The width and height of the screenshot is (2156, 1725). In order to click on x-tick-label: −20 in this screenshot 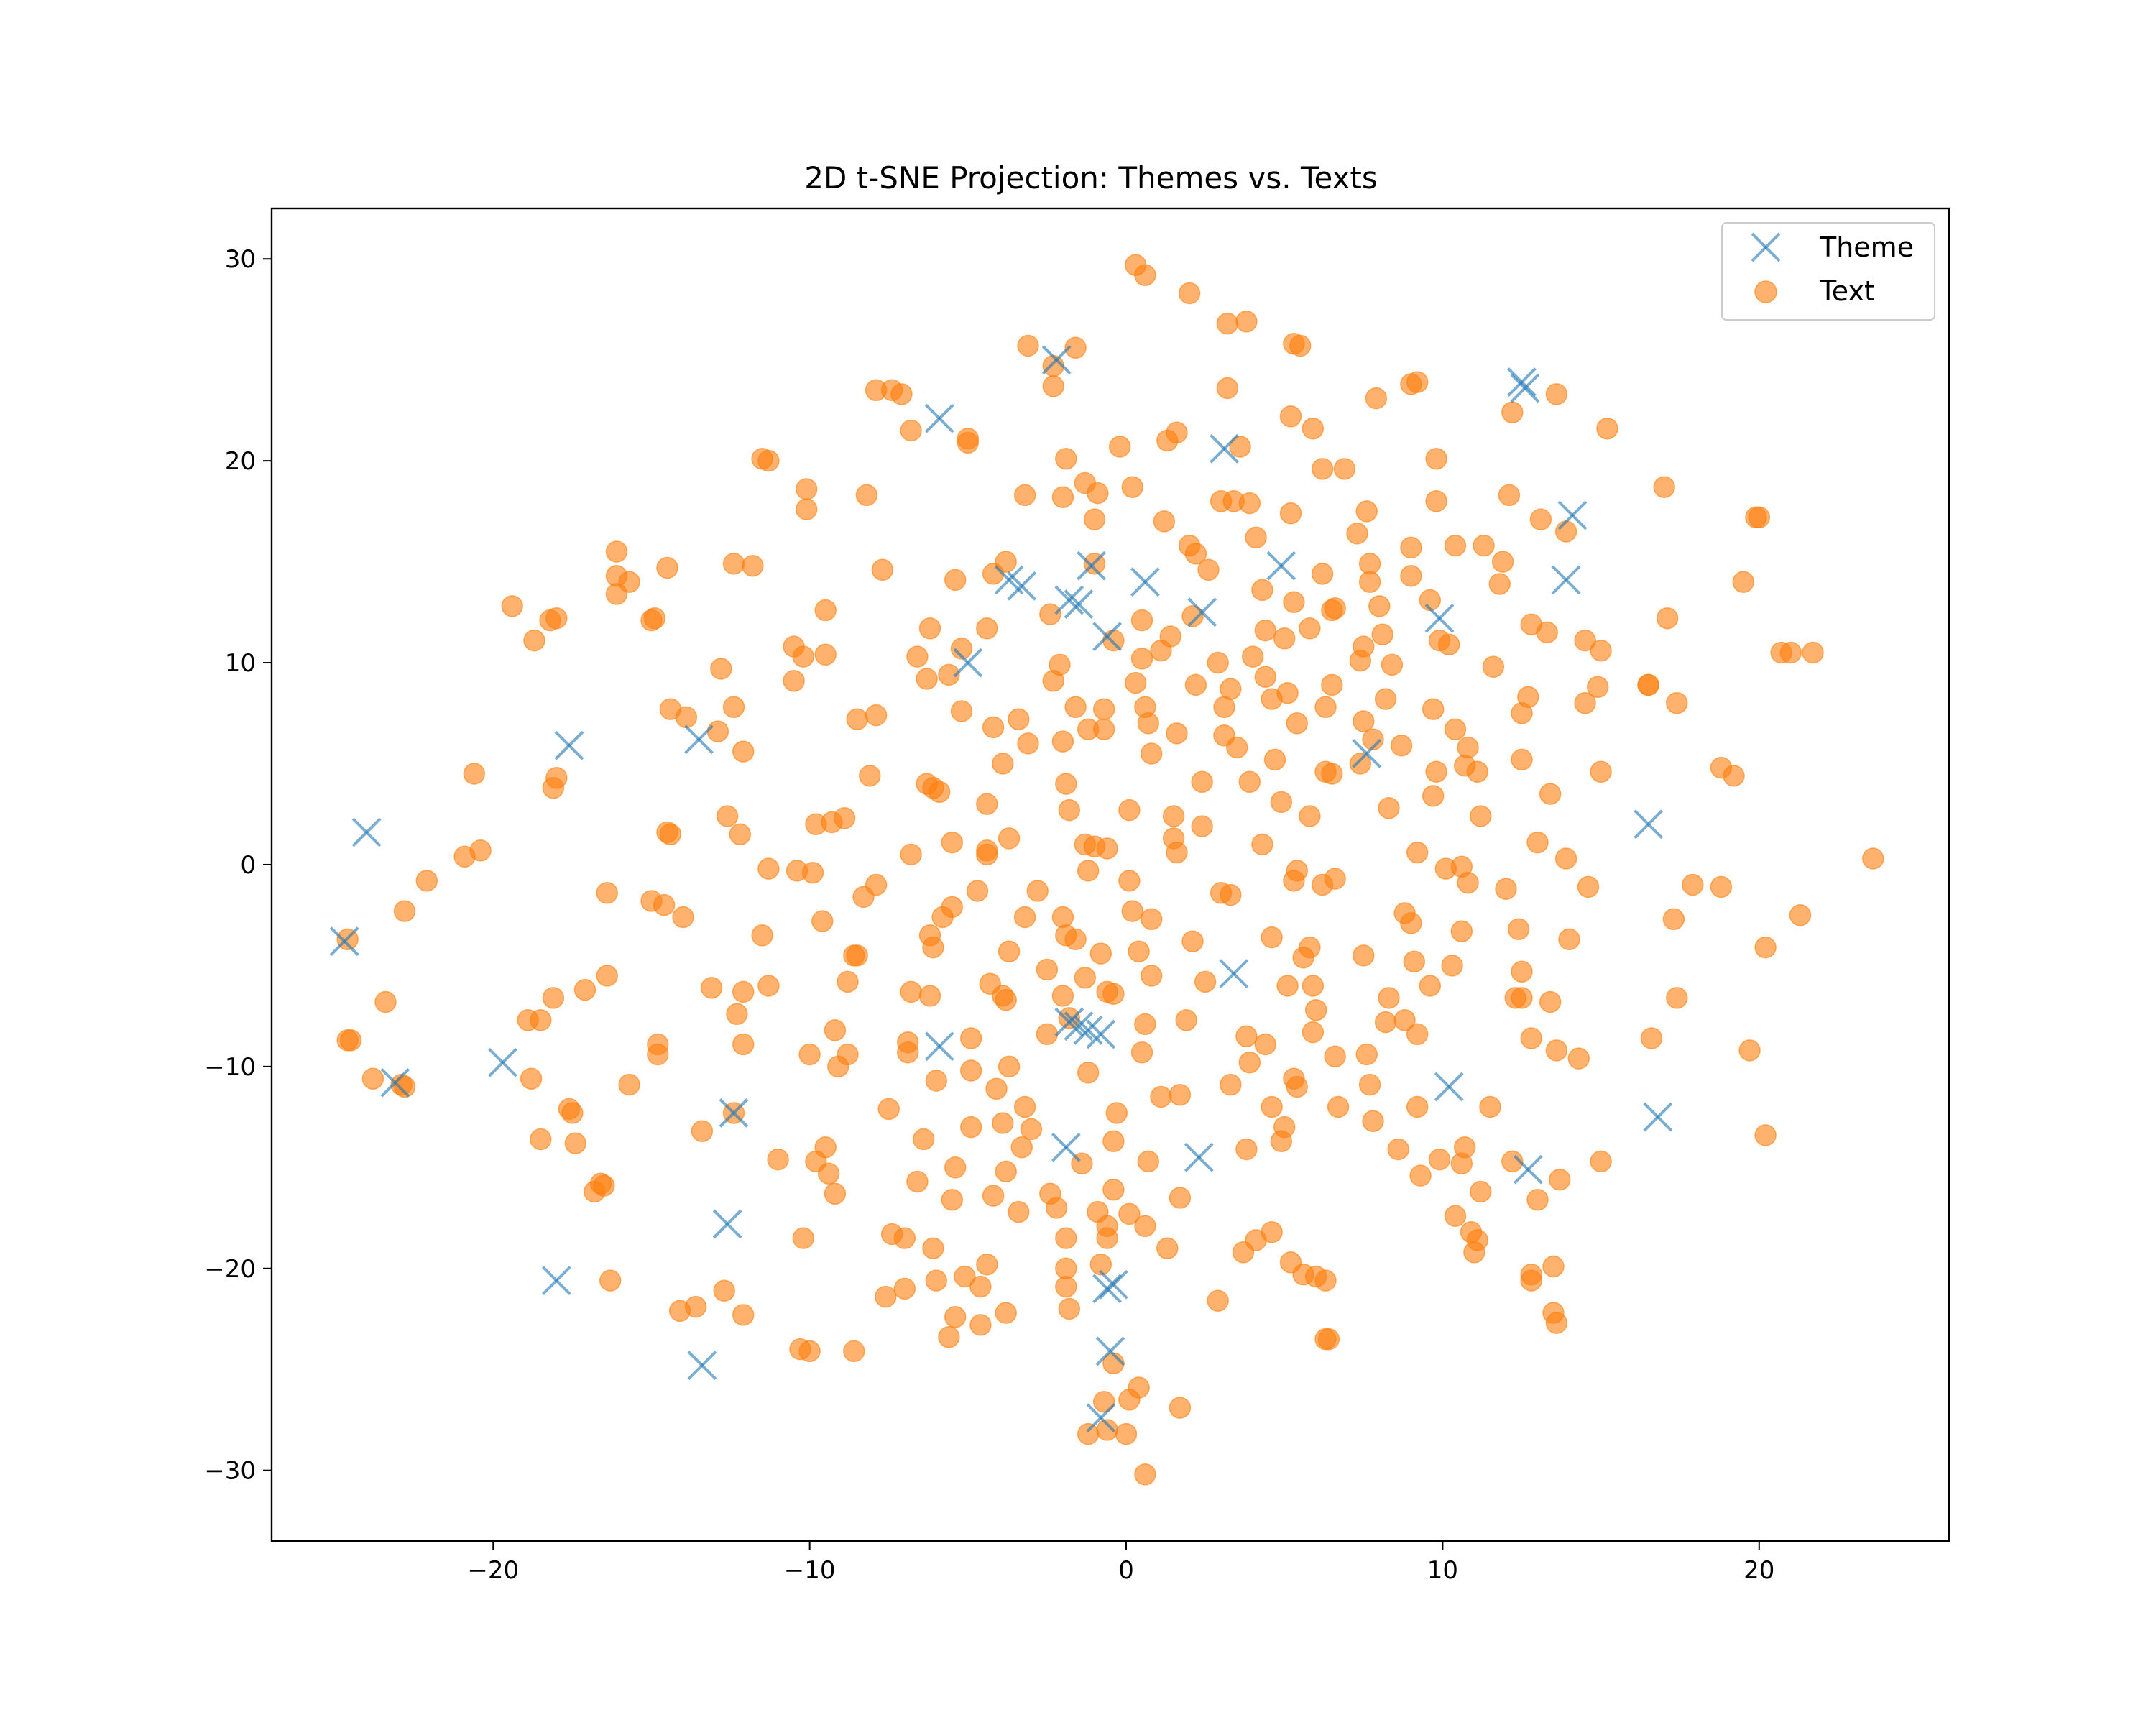, I will do `click(493, 1570)`.